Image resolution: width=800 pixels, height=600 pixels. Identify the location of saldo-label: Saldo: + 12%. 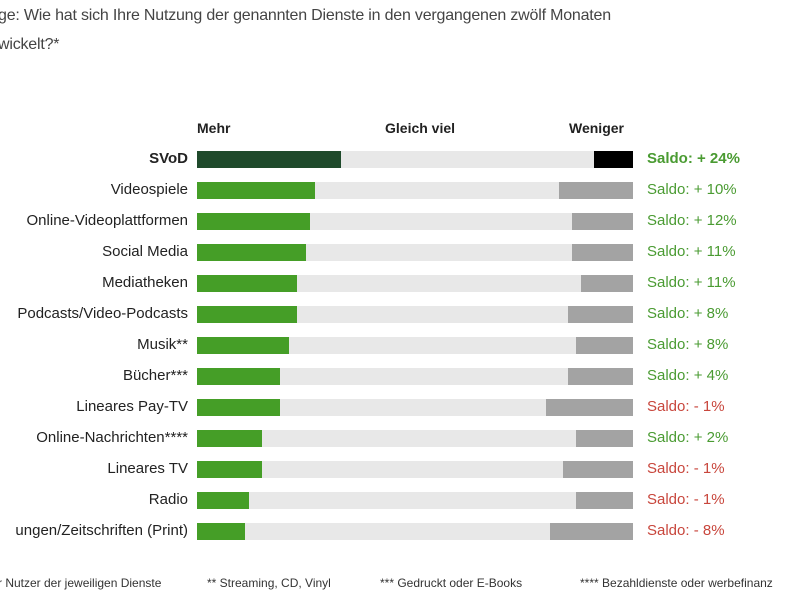
(692, 220).